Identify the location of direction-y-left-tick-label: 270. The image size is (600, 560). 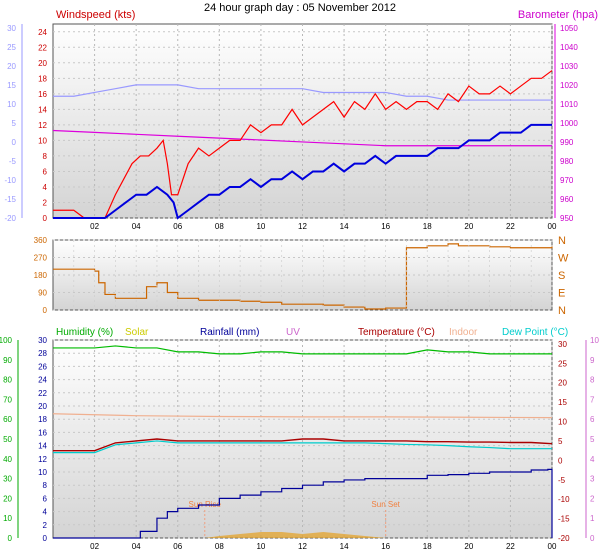
(41, 258).